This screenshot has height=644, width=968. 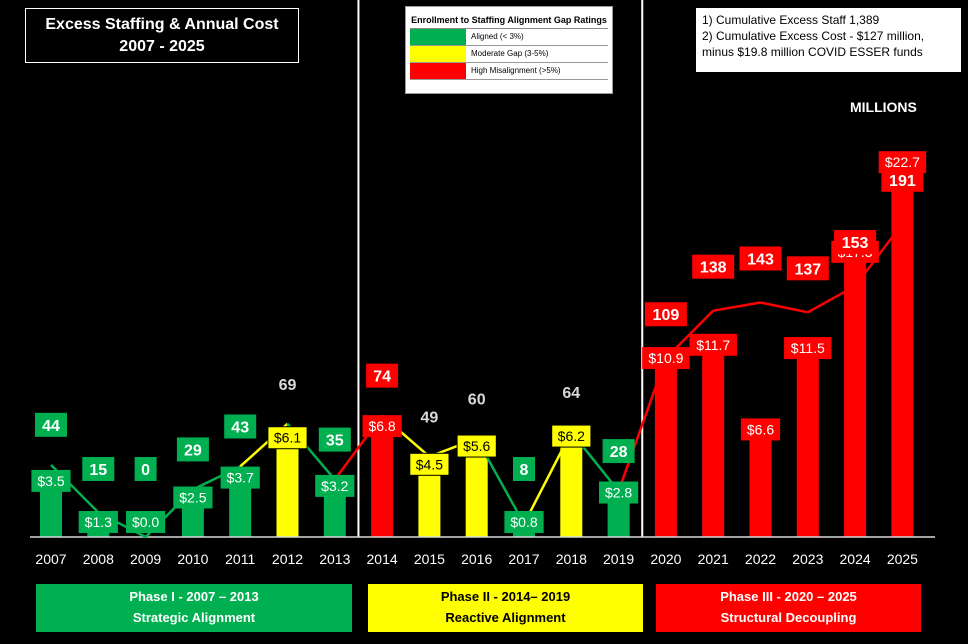 I want to click on cost-bar-2023, so click(x=807, y=441).